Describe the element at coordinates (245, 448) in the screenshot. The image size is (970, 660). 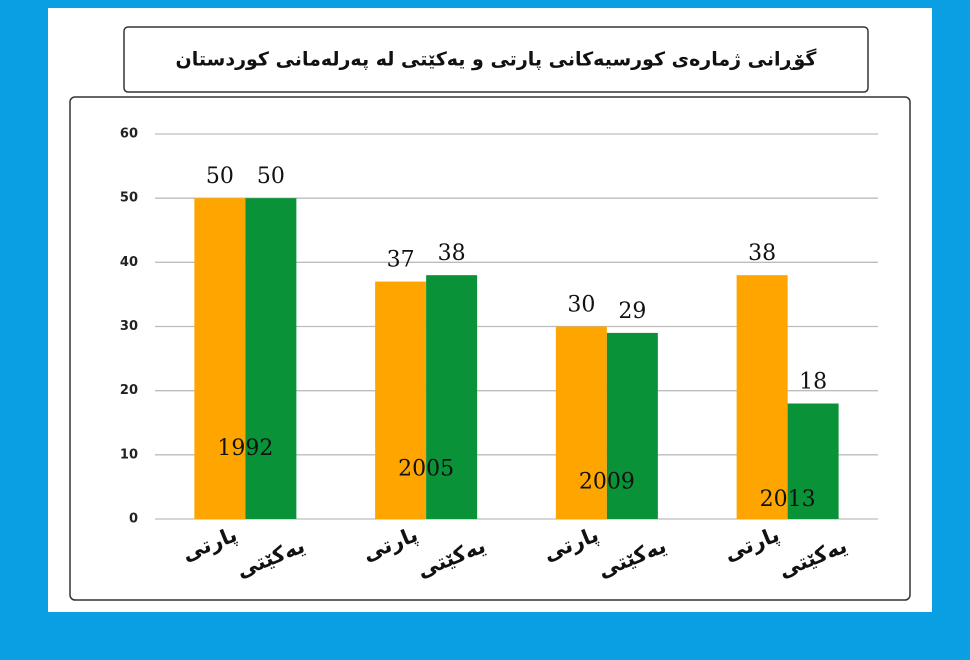
I see `category-label: 1992` at that location.